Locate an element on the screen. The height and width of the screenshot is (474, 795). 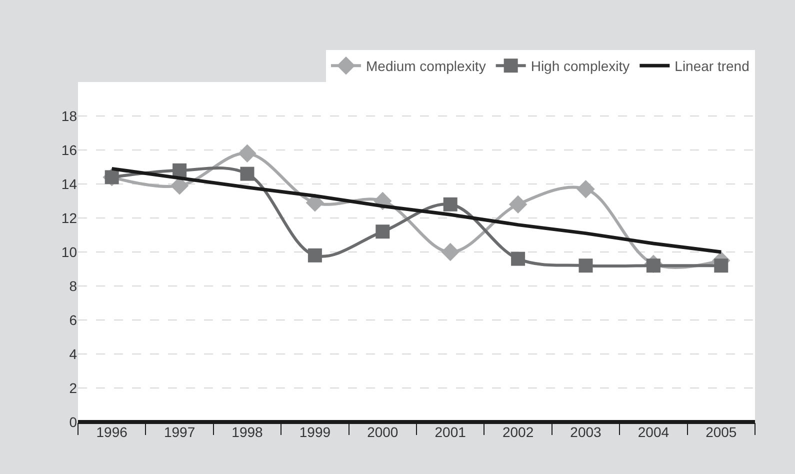
legend-label: Linear trend is located at coordinates (712, 66).